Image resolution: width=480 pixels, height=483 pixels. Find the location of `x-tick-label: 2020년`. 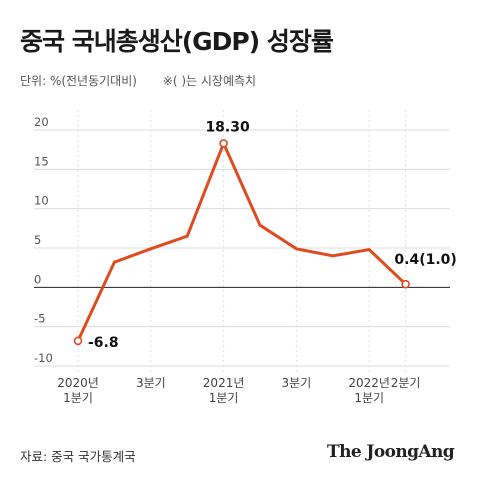

x-tick-label: 2020년 is located at coordinates (78, 383).